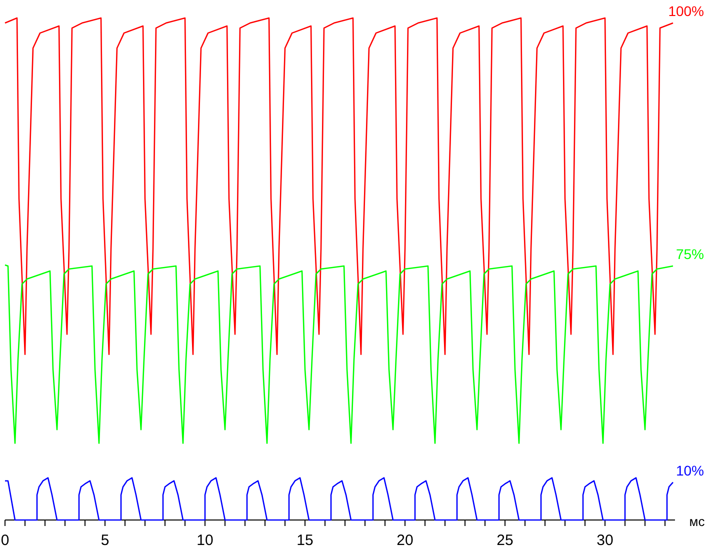 This screenshot has height=548, width=706. What do you see at coordinates (697, 521) in the screenshot?
I see `x-axis-title: мс` at bounding box center [697, 521].